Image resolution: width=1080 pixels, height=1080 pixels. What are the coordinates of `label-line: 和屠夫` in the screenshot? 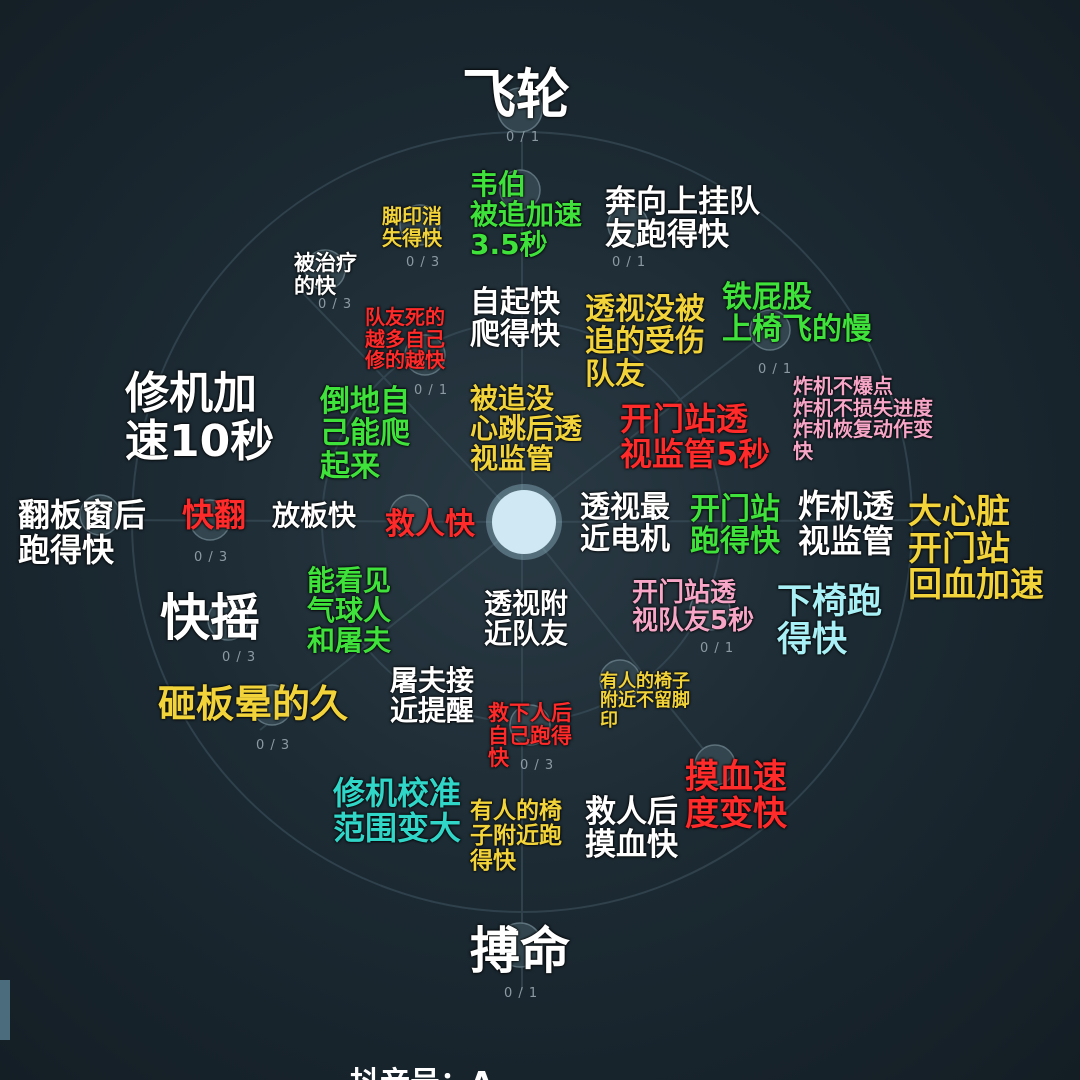 It's located at (349, 641).